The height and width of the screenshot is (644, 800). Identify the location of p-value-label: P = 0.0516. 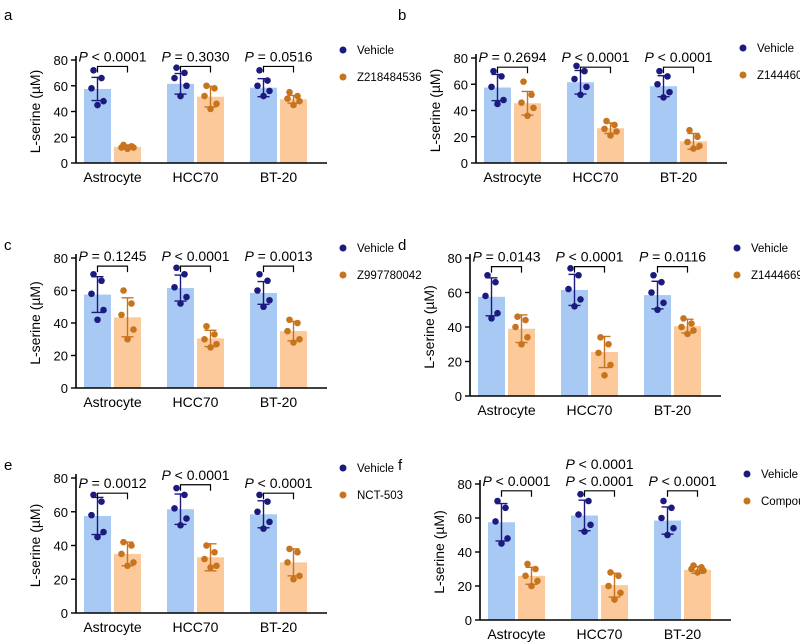
(278, 56).